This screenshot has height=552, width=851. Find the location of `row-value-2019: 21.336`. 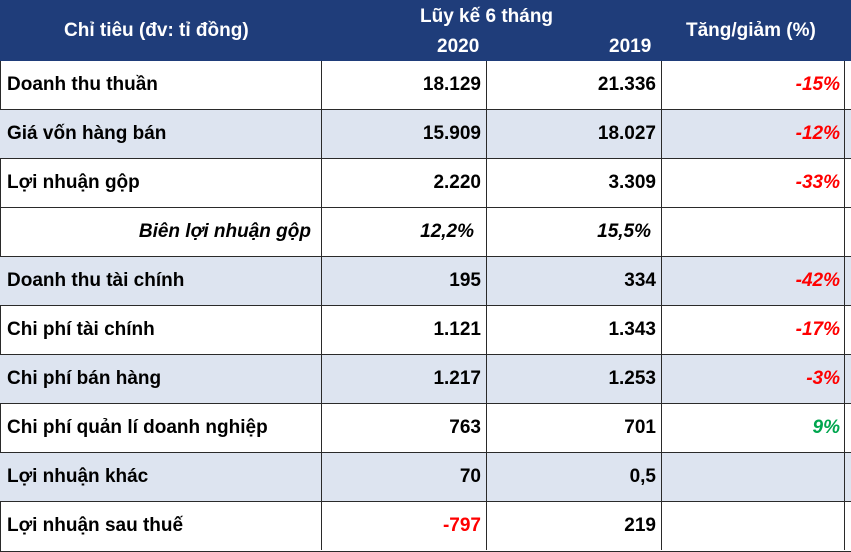

row-value-2019: 21.336 is located at coordinates (575, 85).